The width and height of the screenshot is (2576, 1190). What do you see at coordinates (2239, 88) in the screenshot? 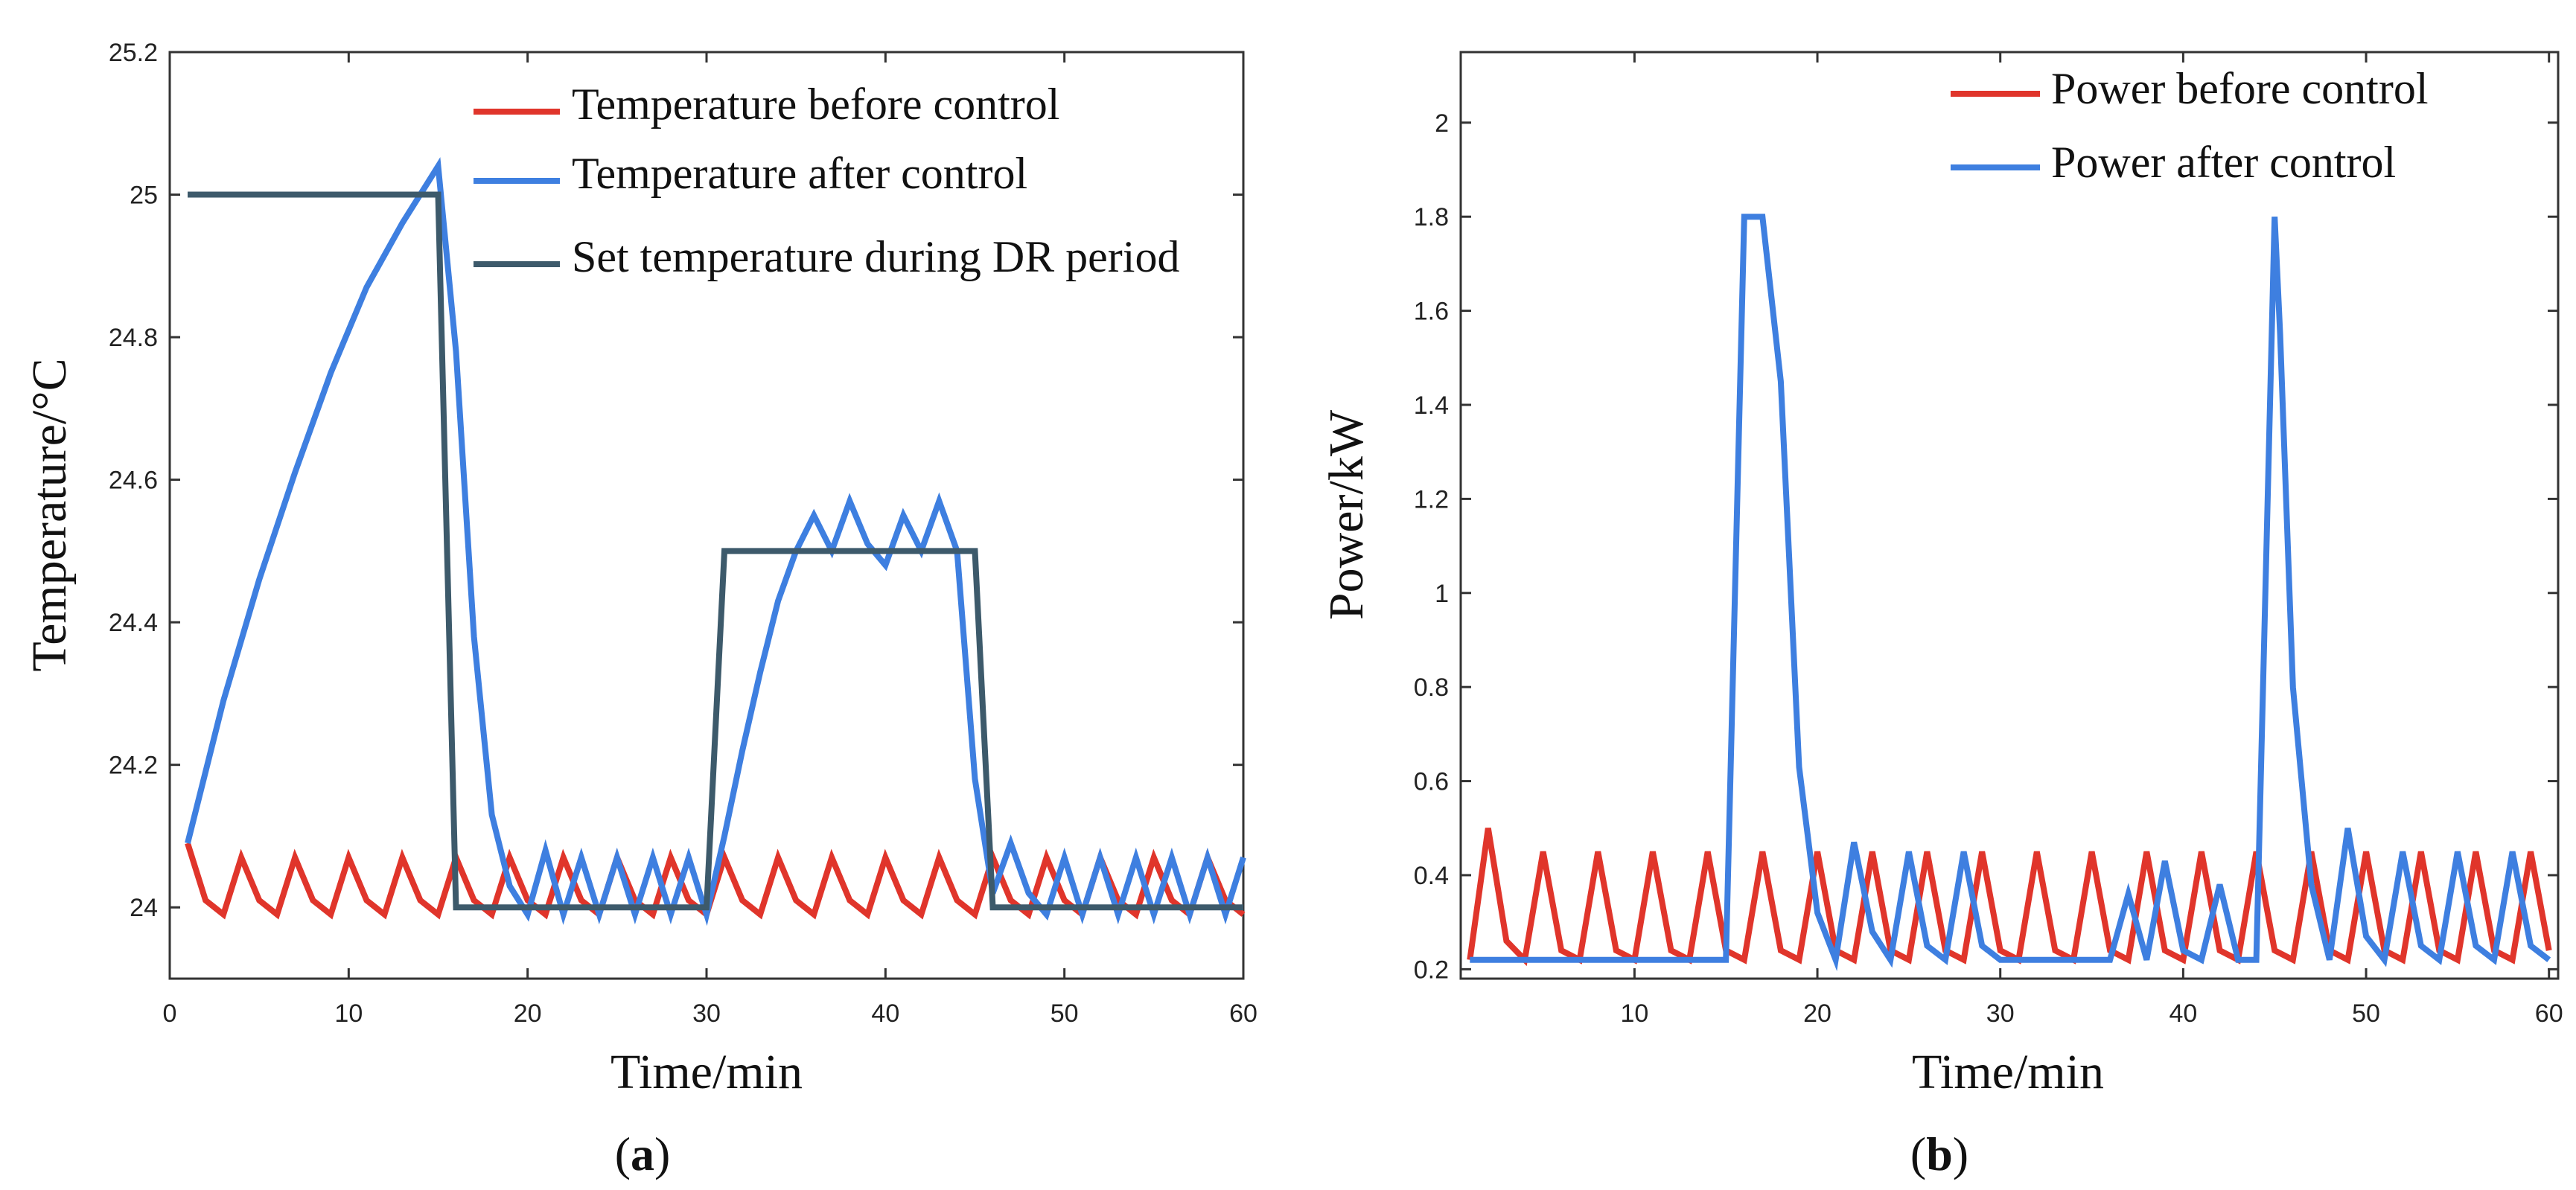
I see `legend-label-power-before: Power before control` at bounding box center [2239, 88].